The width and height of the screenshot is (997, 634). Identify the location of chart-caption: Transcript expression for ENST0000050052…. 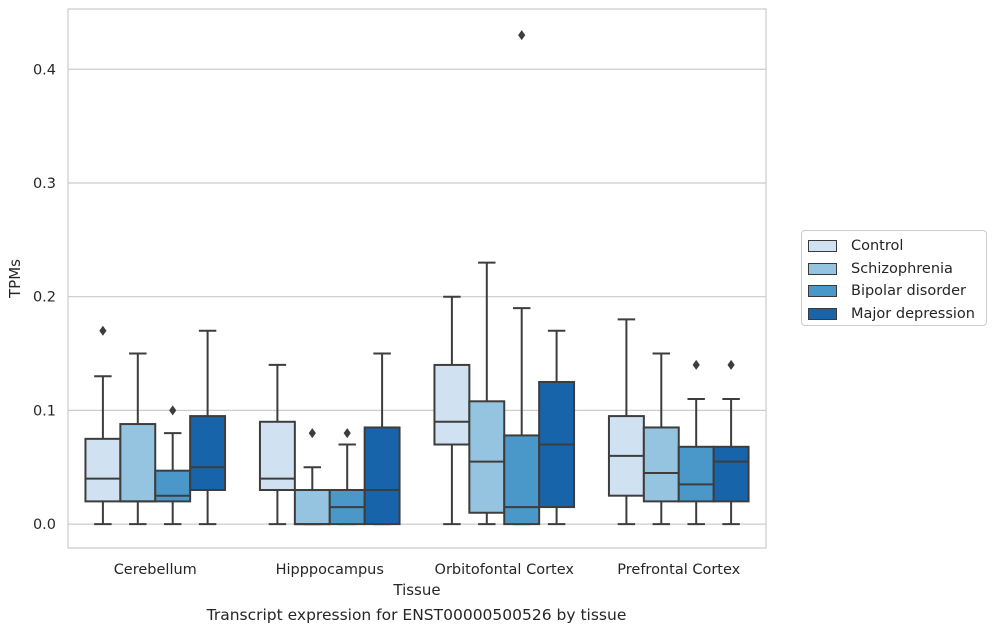
(416, 615).